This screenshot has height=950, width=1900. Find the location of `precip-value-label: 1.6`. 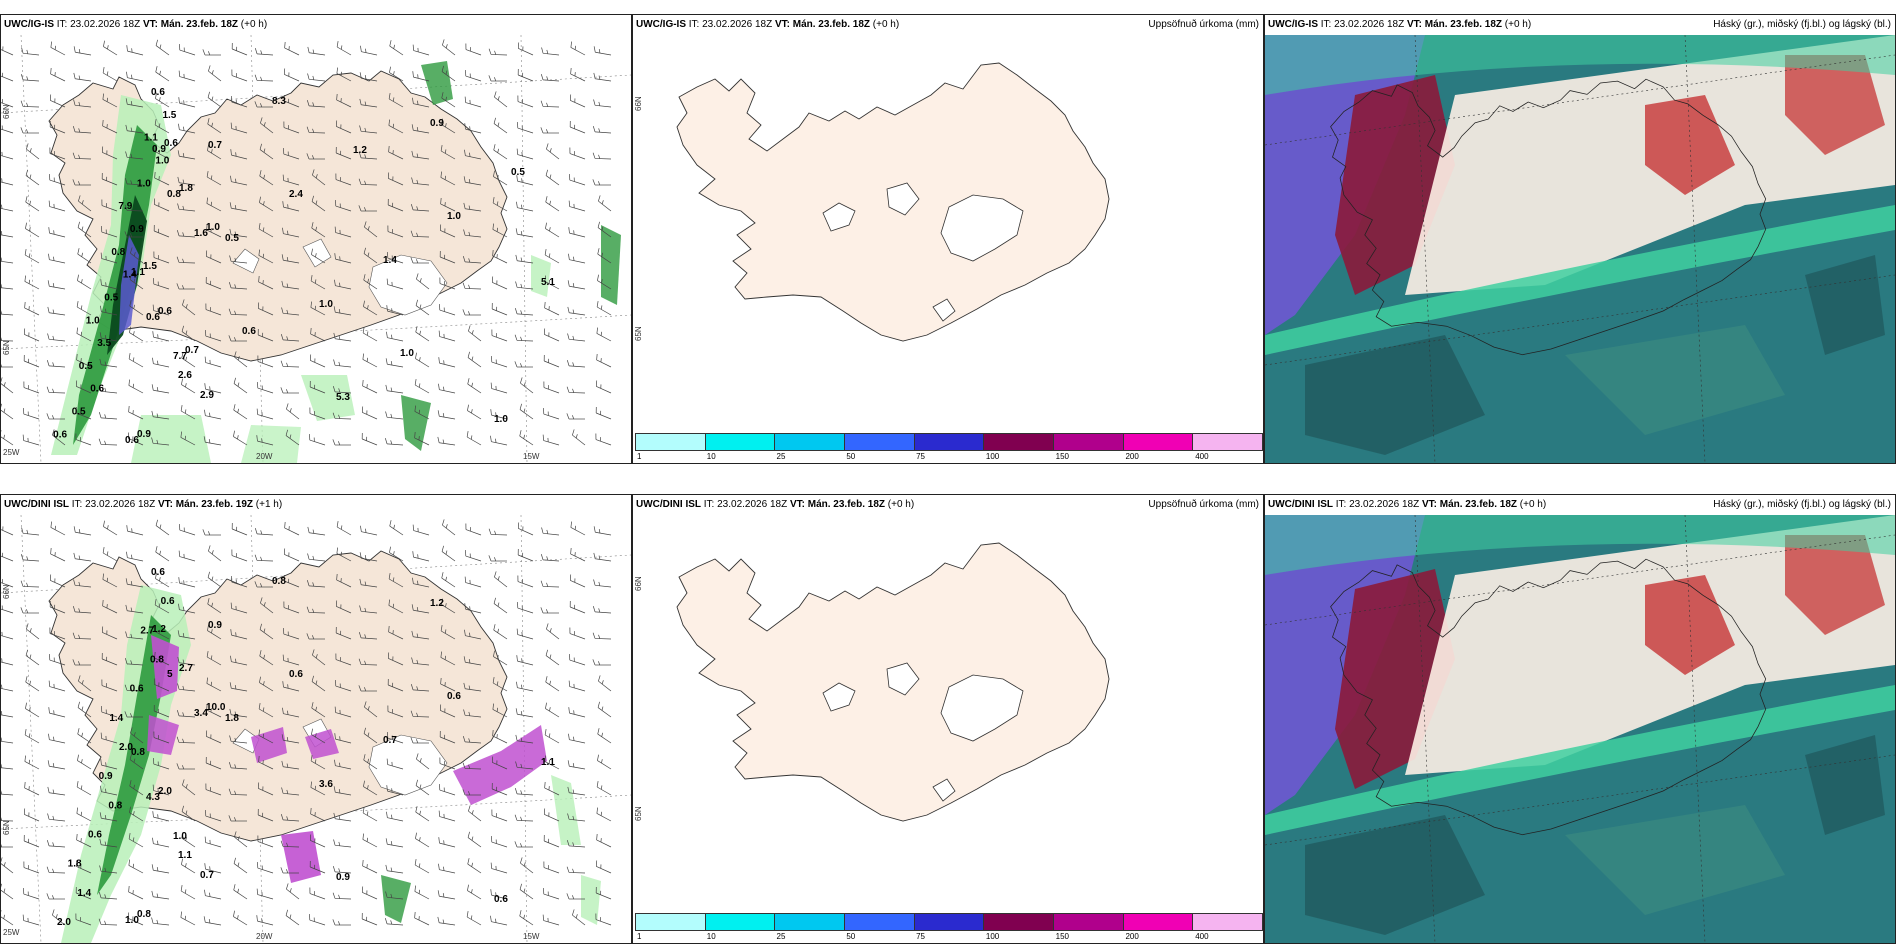

precip-value-label: 1.6 is located at coordinates (201, 233).